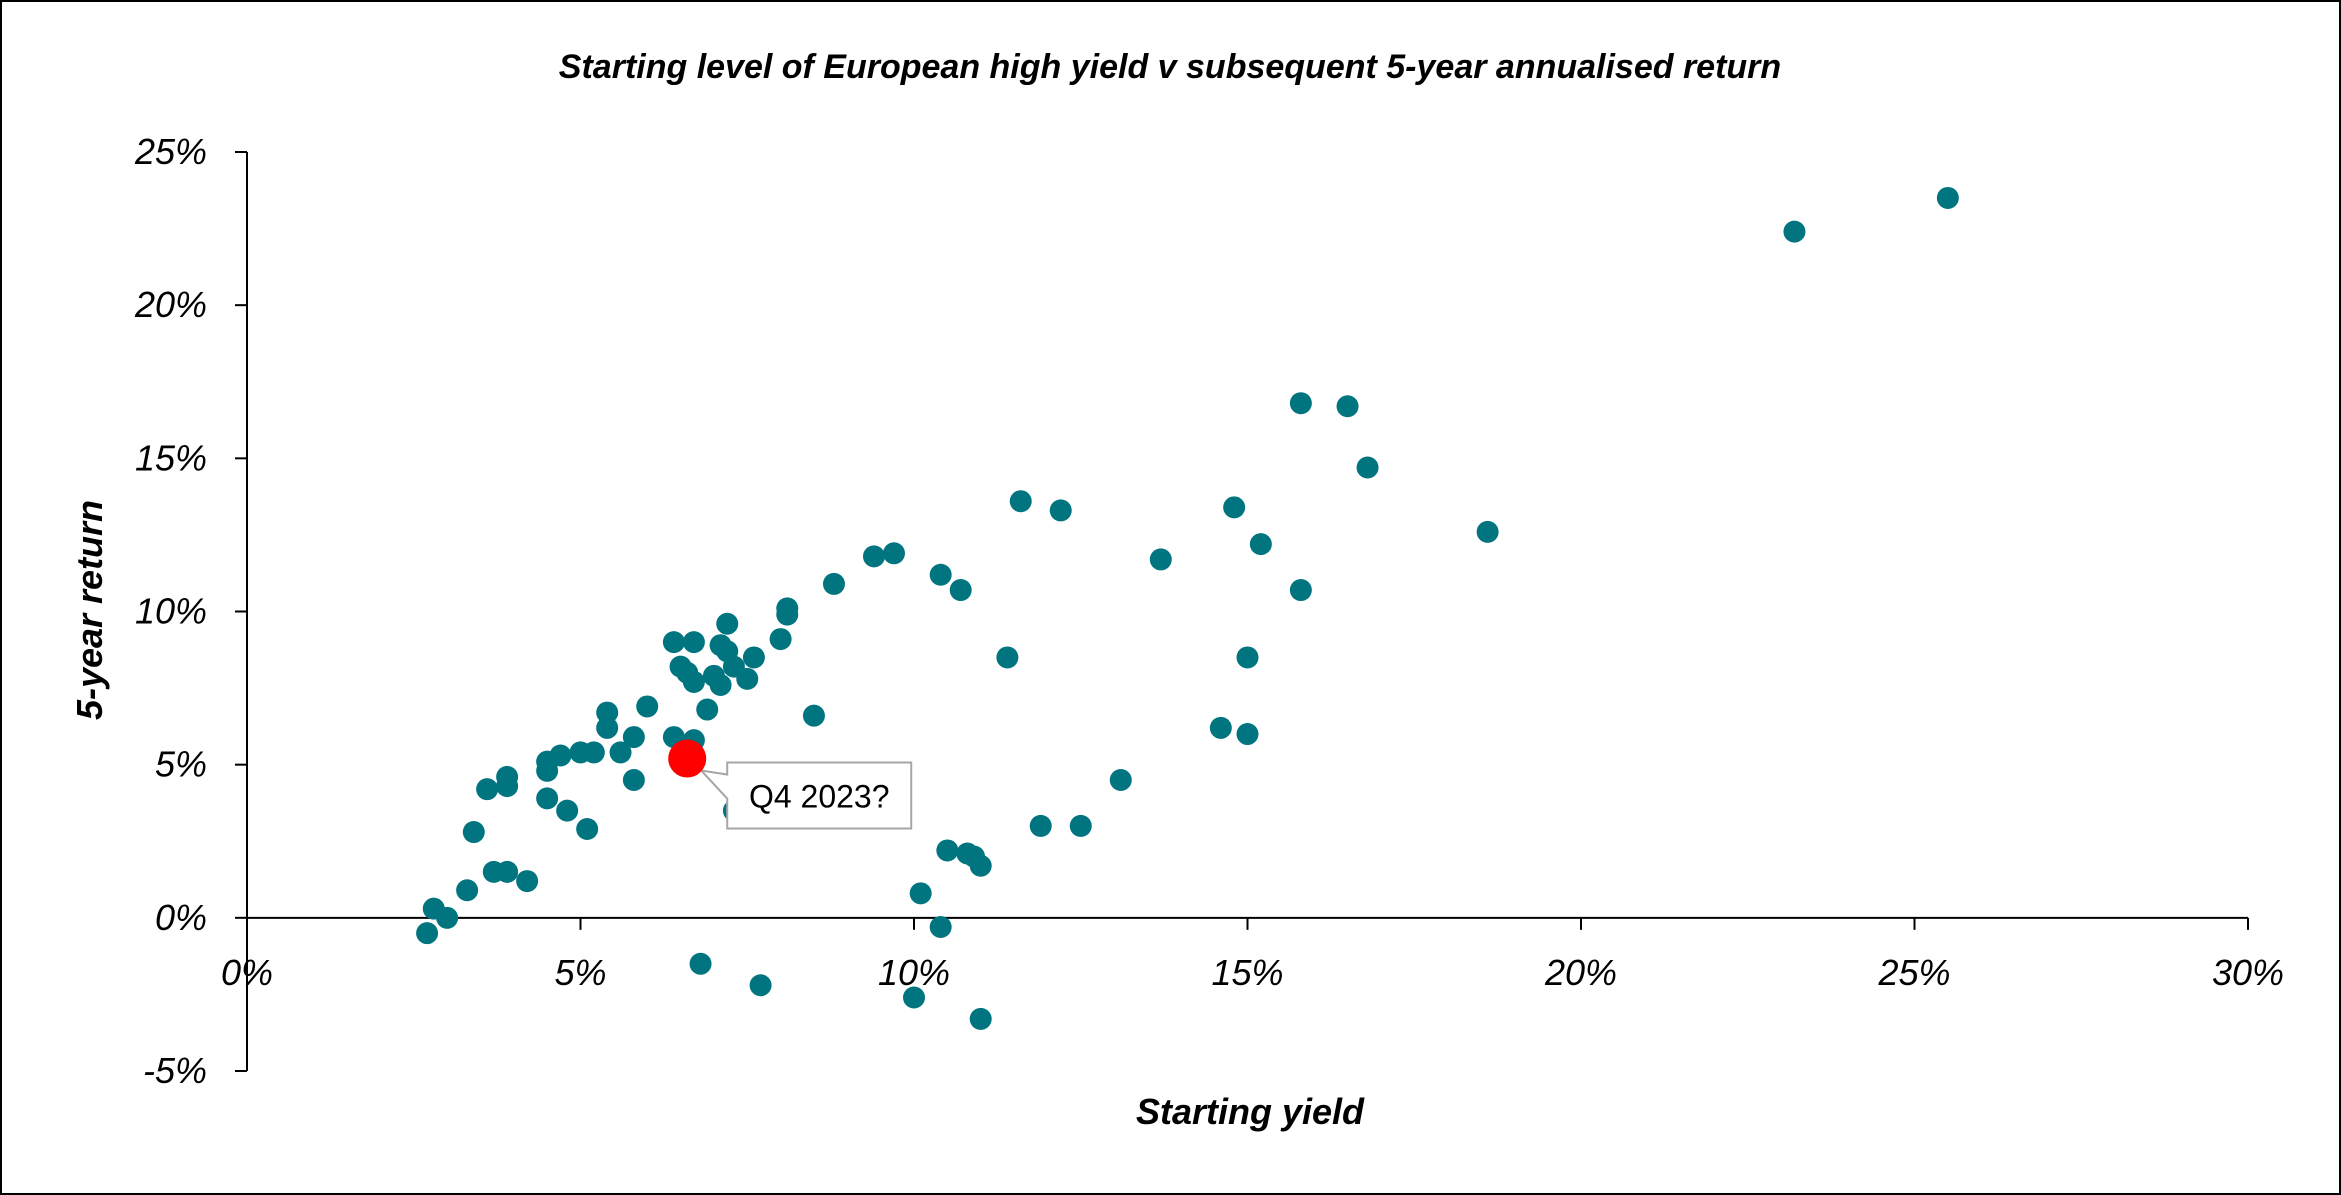 This screenshot has height=1195, width=2341. What do you see at coordinates (1250, 1111) in the screenshot?
I see `x-axis-title: Starting yield` at bounding box center [1250, 1111].